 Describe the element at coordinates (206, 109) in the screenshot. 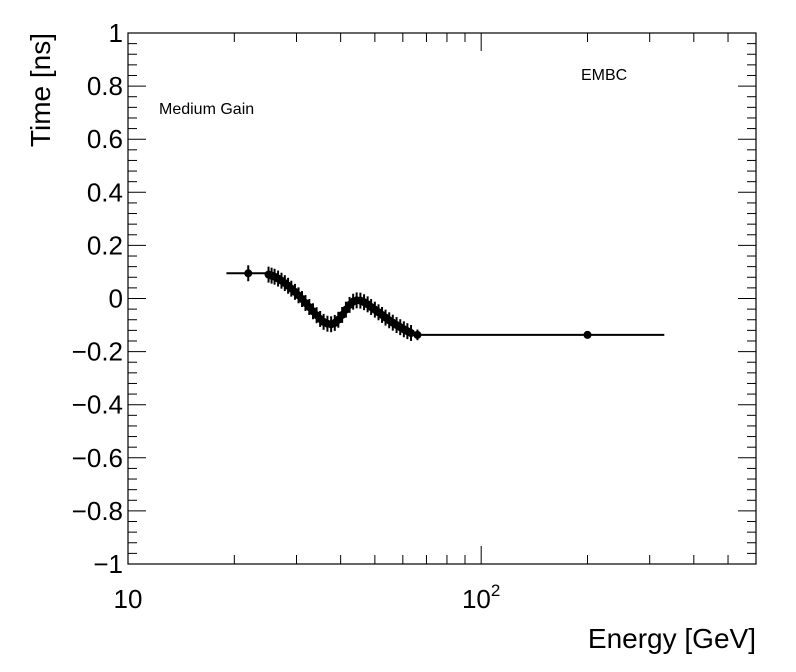

I see `medium-gain-label: Medium Gain` at that location.